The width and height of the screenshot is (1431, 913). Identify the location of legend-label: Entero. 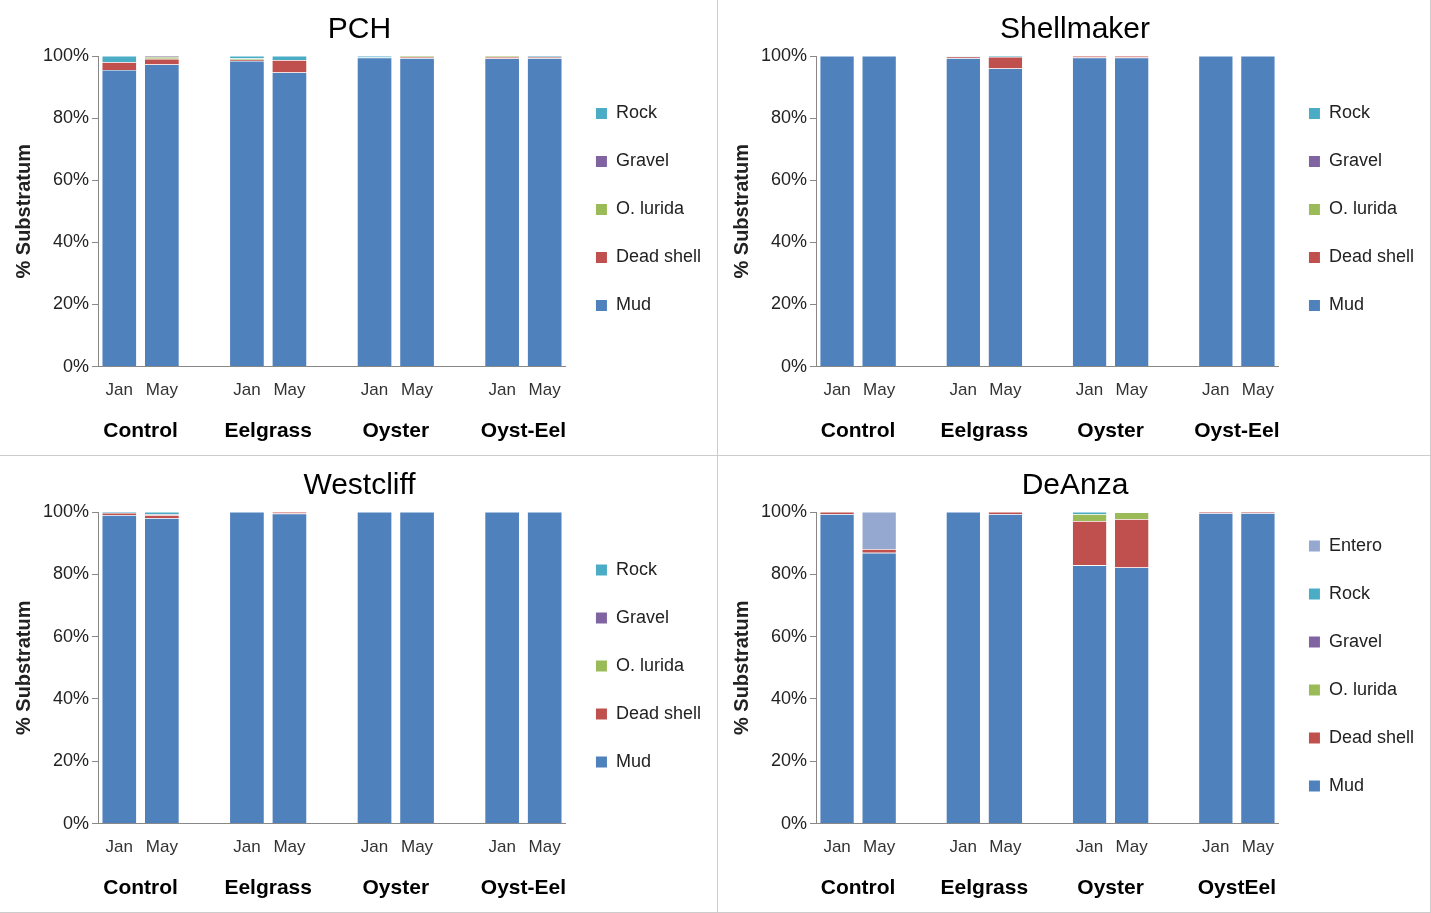
(1355, 544).